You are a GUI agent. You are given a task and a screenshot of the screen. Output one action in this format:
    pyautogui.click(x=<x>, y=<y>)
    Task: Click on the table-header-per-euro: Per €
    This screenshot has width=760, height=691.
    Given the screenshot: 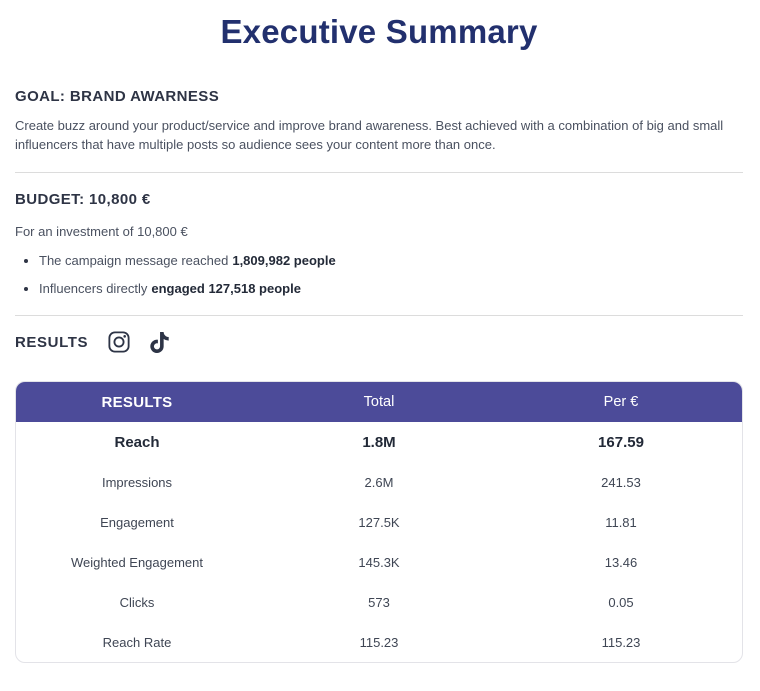 What is the action you would take?
    pyautogui.click(x=621, y=402)
    